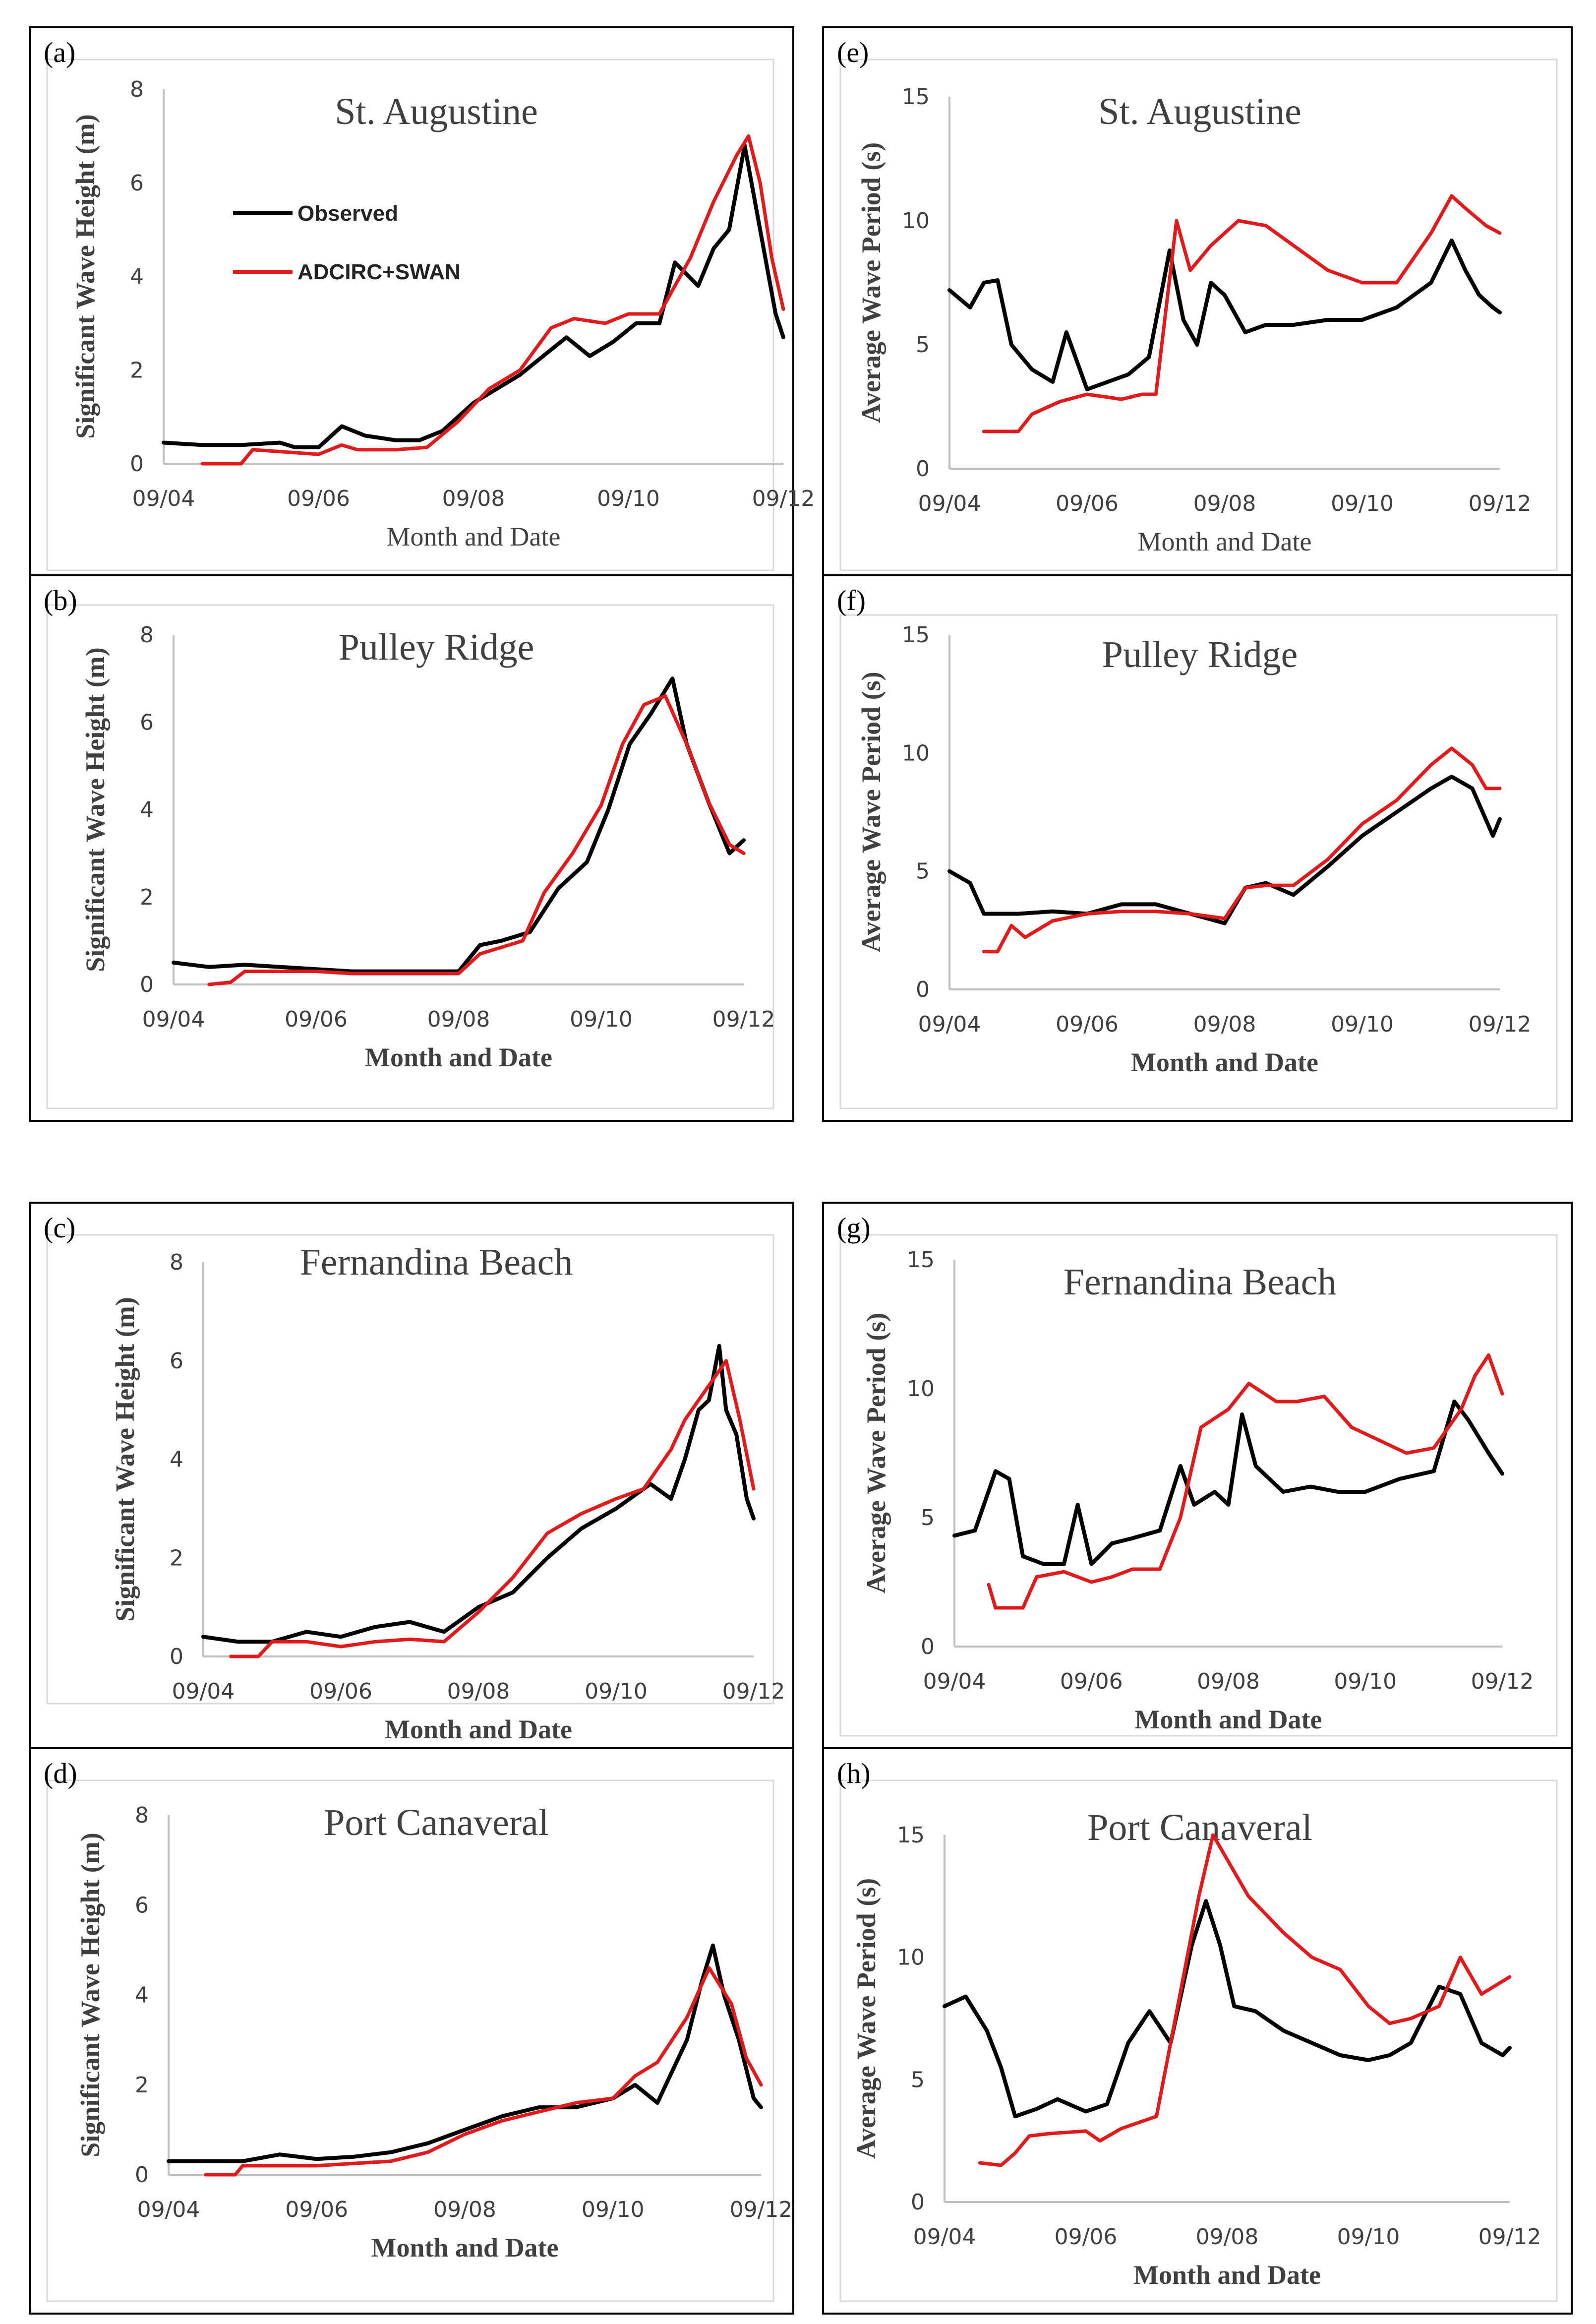 Image resolution: width=1596 pixels, height=2324 pixels. I want to click on panel-letter: (a), so click(59, 52).